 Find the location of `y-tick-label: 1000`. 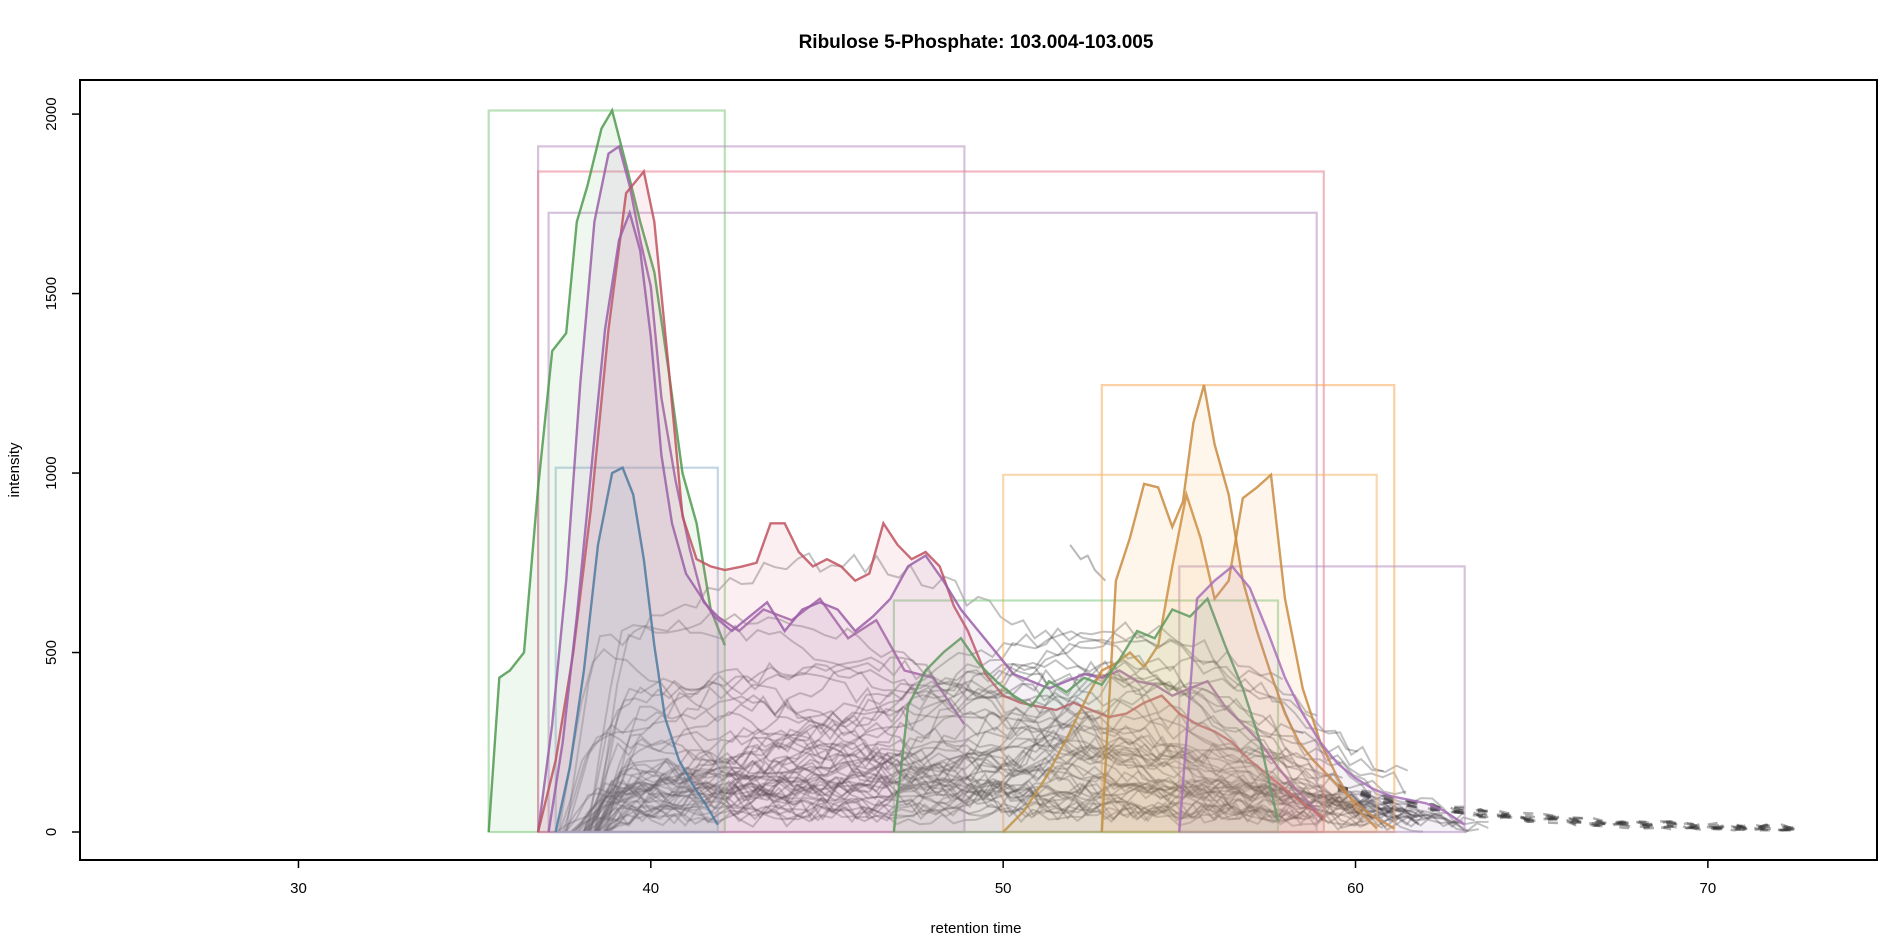

y-tick-label: 1000 is located at coordinates (51, 472).